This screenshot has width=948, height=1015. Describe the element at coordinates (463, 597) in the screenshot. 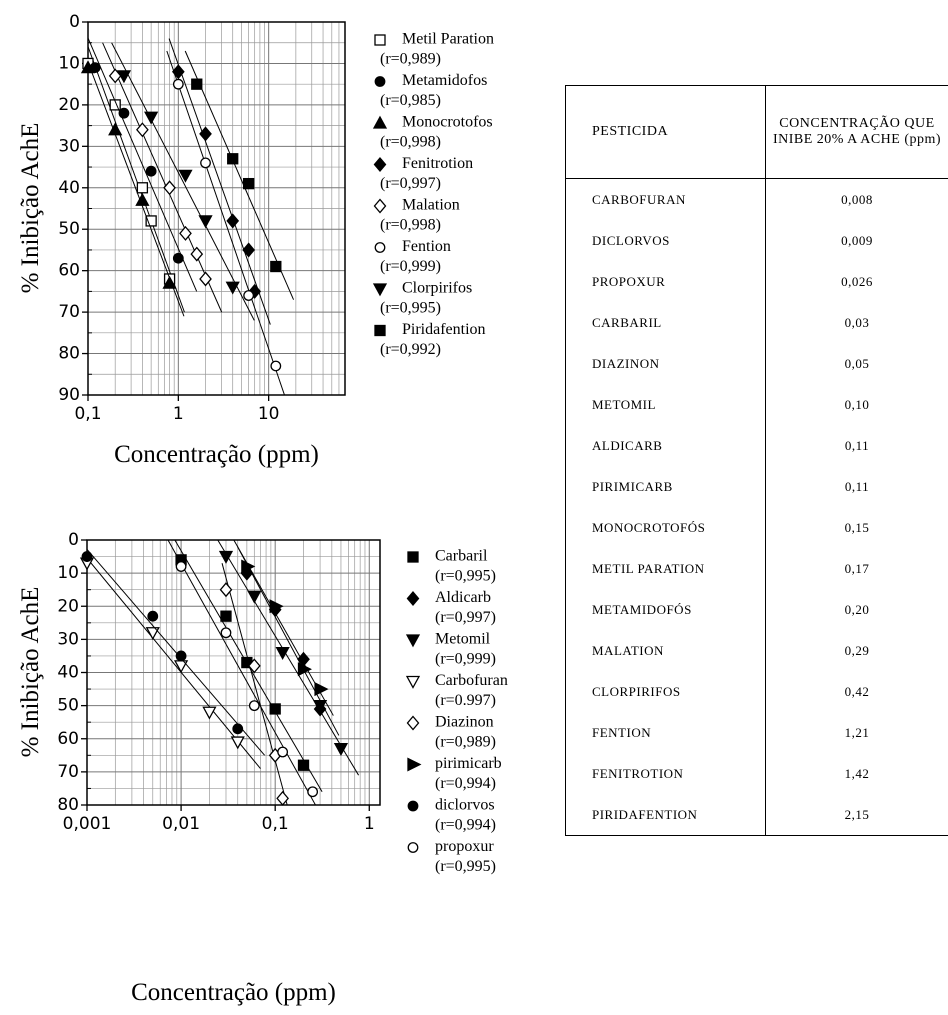

I see `legend-label: Aldicarb` at that location.